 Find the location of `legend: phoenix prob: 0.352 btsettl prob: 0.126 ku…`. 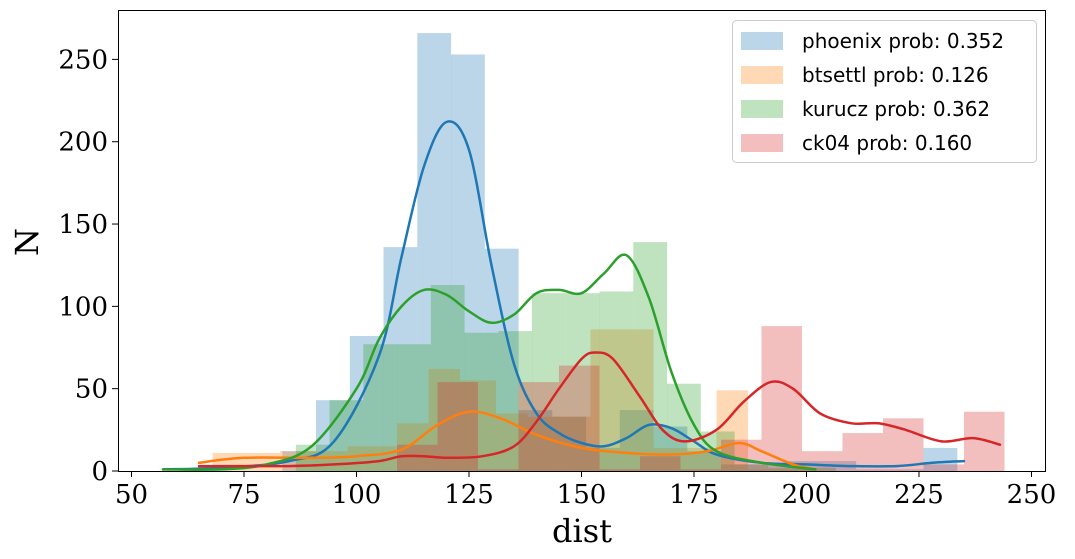

legend: phoenix prob: 0.352 btsettl prob: 0.126 ku… is located at coordinates (884, 91).